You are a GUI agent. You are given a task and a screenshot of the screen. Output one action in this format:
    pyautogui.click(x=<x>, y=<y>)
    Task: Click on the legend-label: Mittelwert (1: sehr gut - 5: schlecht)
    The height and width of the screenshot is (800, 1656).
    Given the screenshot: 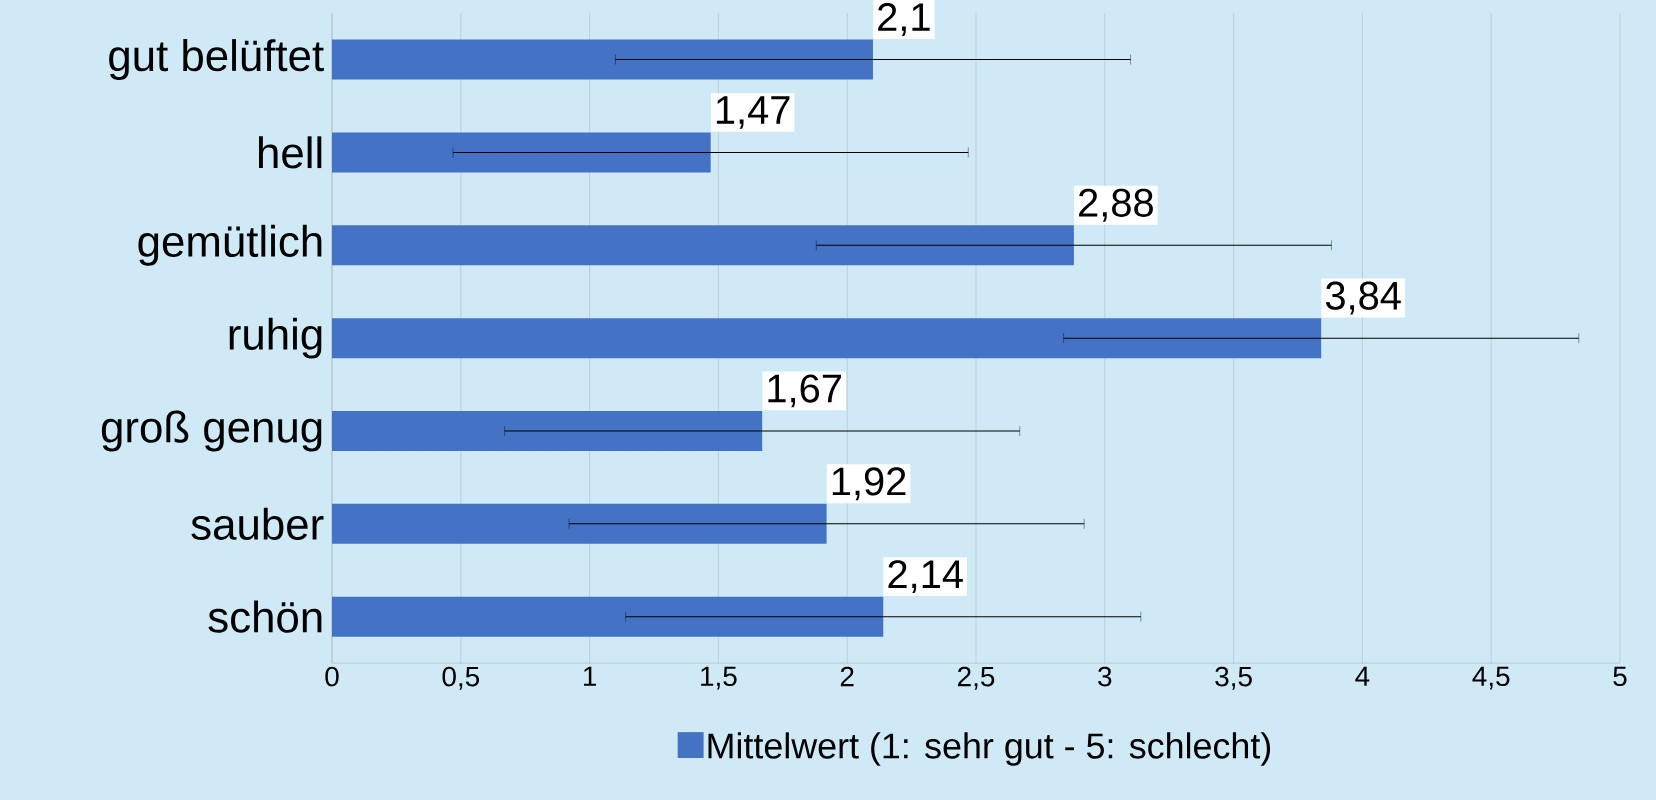 What is the action you would take?
    pyautogui.click(x=989, y=749)
    